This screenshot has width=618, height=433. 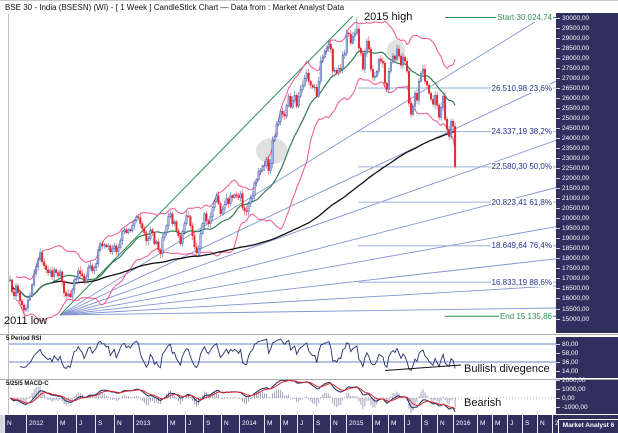 What do you see at coordinates (572, 128) in the screenshot?
I see `price-tick-label: 24500,00` at bounding box center [572, 128].